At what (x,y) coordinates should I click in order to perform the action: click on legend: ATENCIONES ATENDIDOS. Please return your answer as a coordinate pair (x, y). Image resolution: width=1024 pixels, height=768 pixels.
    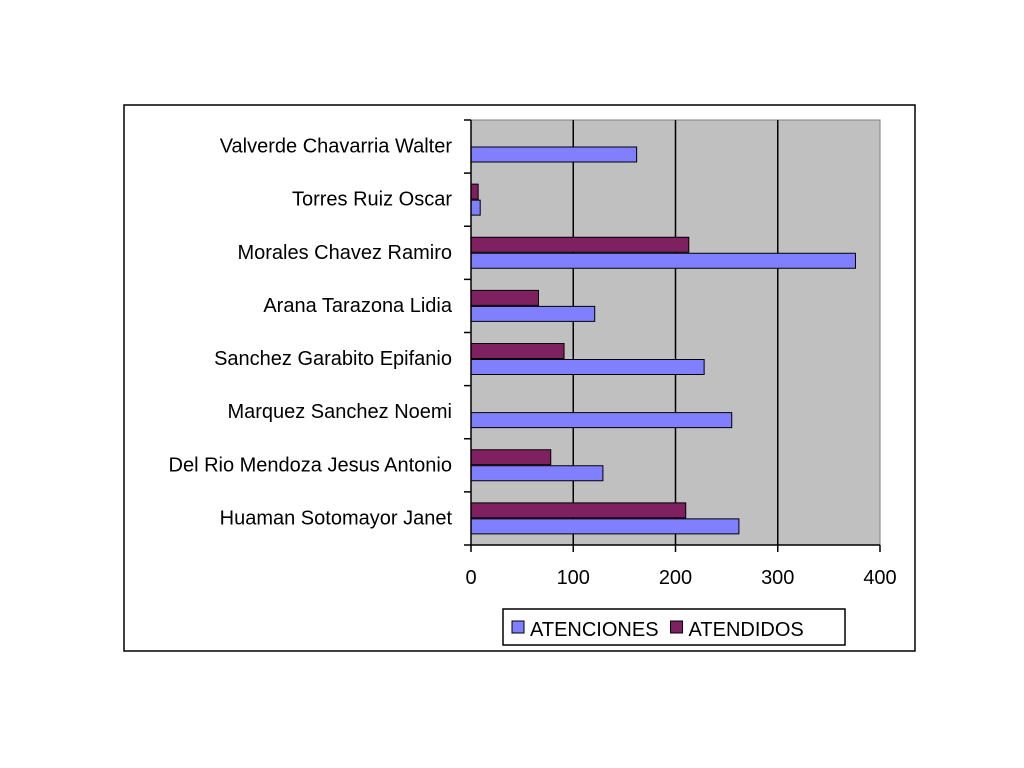
    Looking at the image, I should click on (674, 627).